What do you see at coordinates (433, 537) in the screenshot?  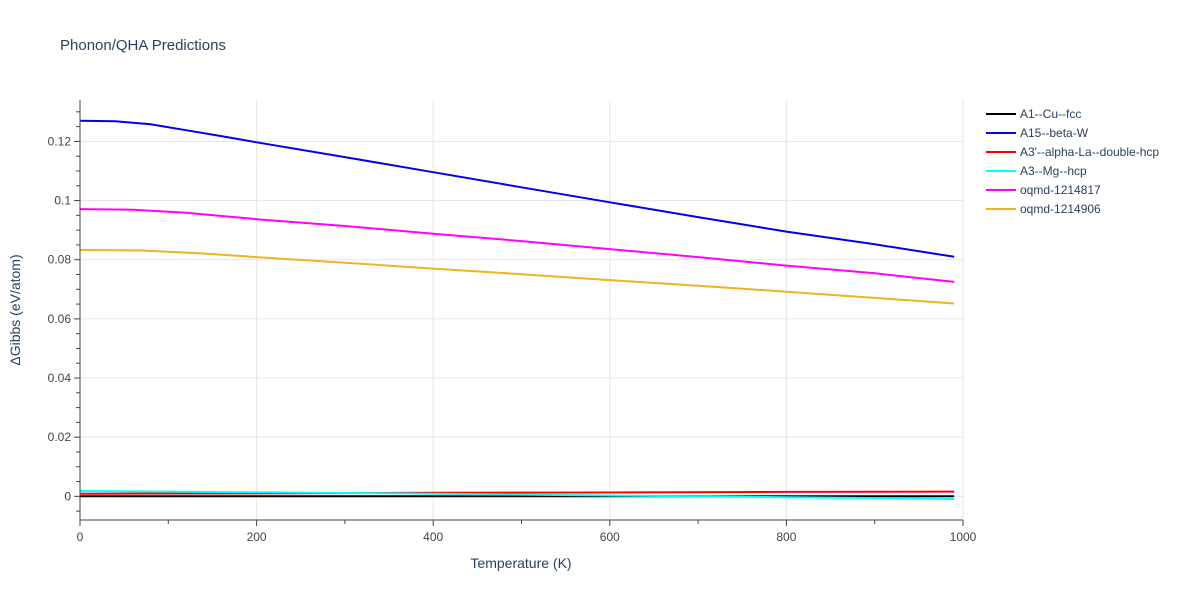 I see `x-tick-label: 400` at bounding box center [433, 537].